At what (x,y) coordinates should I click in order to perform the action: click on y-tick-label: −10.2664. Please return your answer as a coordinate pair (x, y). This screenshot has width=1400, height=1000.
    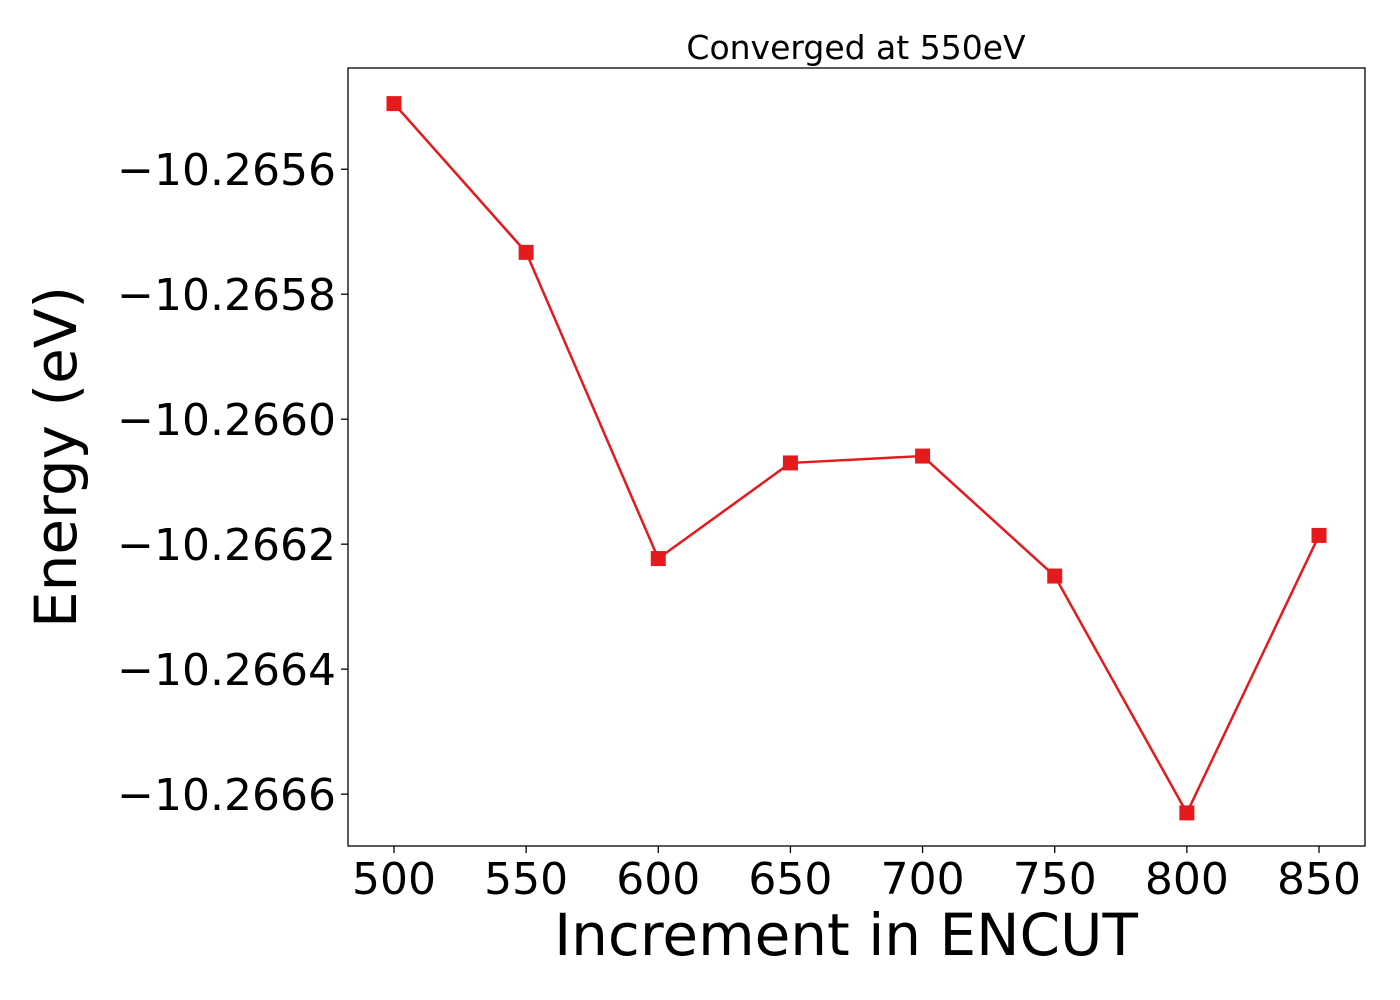
    Looking at the image, I should click on (226, 670).